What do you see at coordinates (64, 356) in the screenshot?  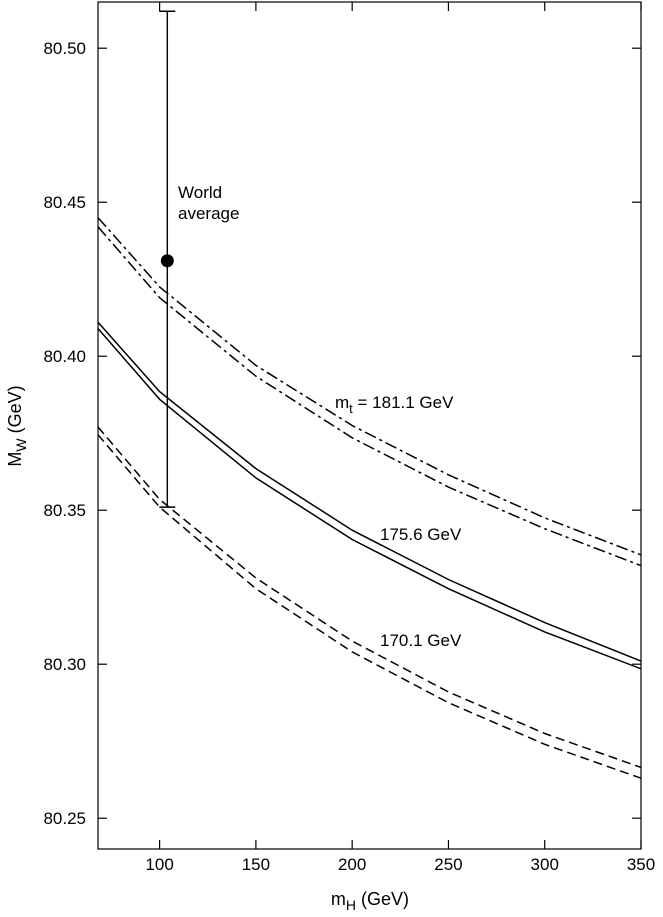 I see `y-tick-label-3: 80.40` at bounding box center [64, 356].